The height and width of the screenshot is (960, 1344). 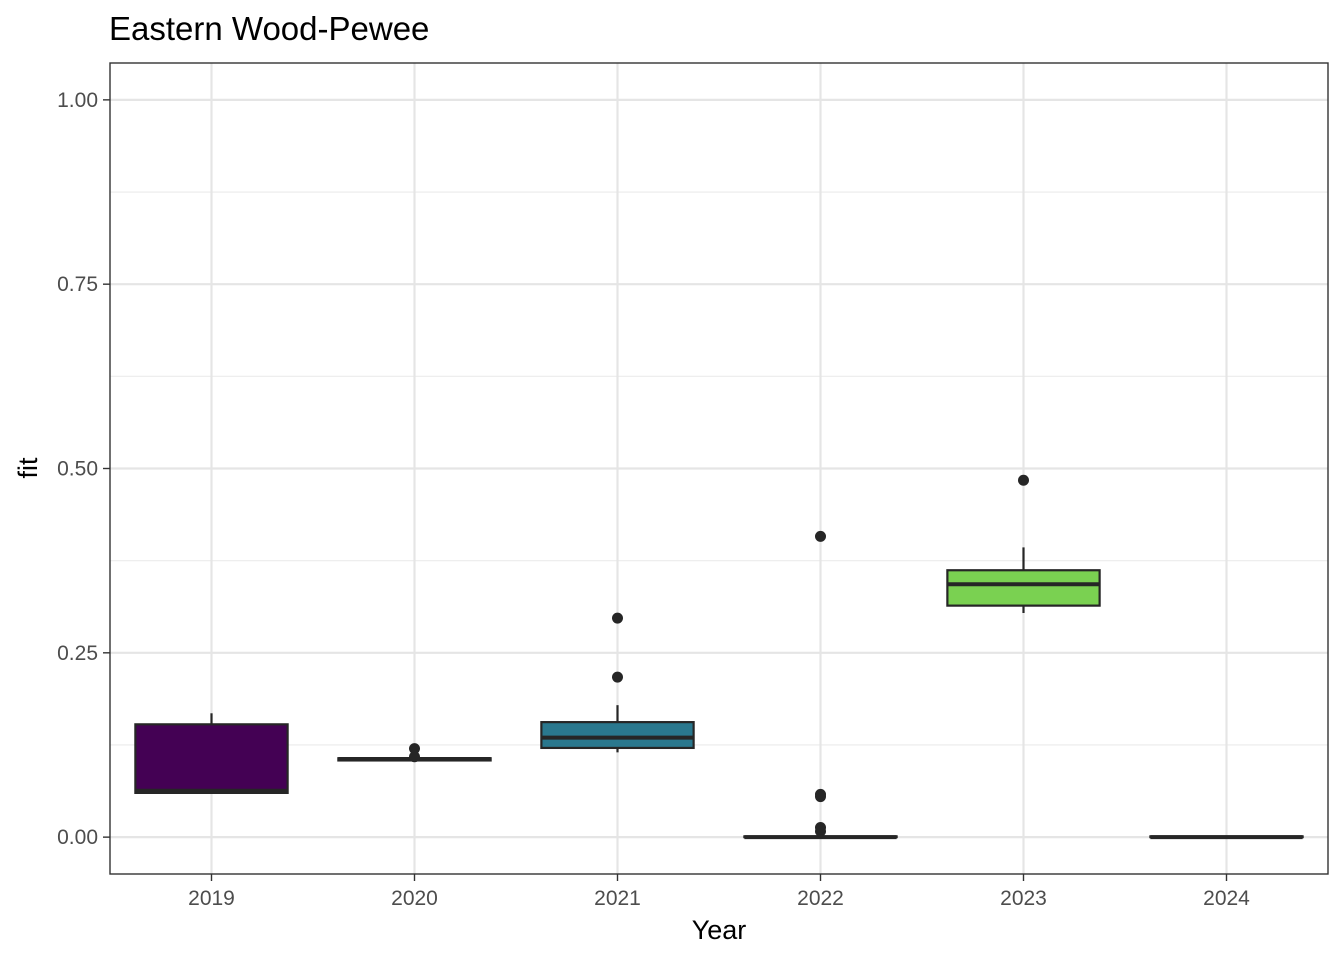 What do you see at coordinates (1226, 837) in the screenshot?
I see `box-2024` at bounding box center [1226, 837].